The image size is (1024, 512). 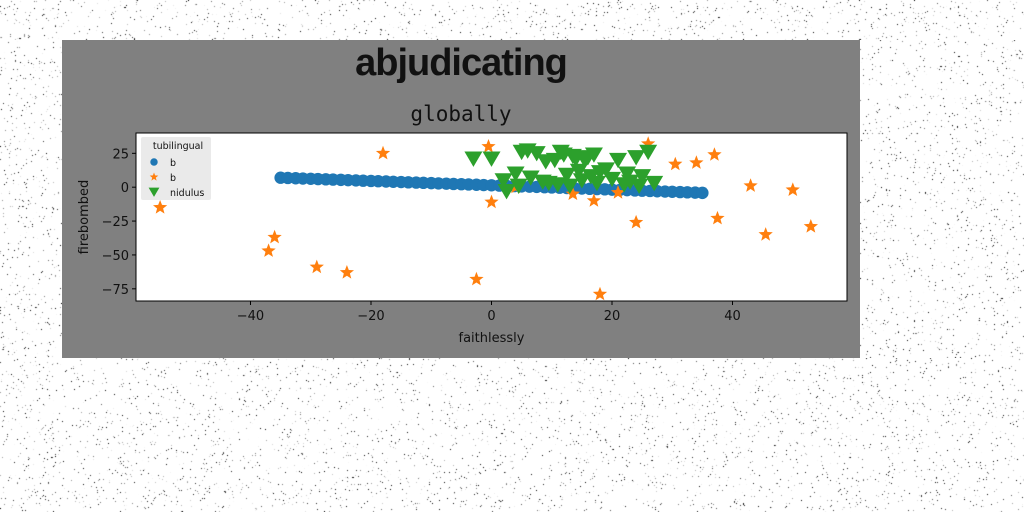 I want to click on x-tick-label: 40, so click(x=732, y=316).